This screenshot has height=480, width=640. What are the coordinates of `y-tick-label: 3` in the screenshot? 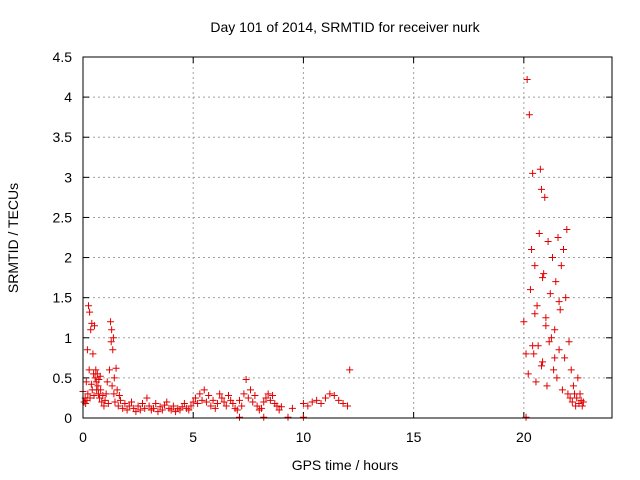 It's located at (68, 177).